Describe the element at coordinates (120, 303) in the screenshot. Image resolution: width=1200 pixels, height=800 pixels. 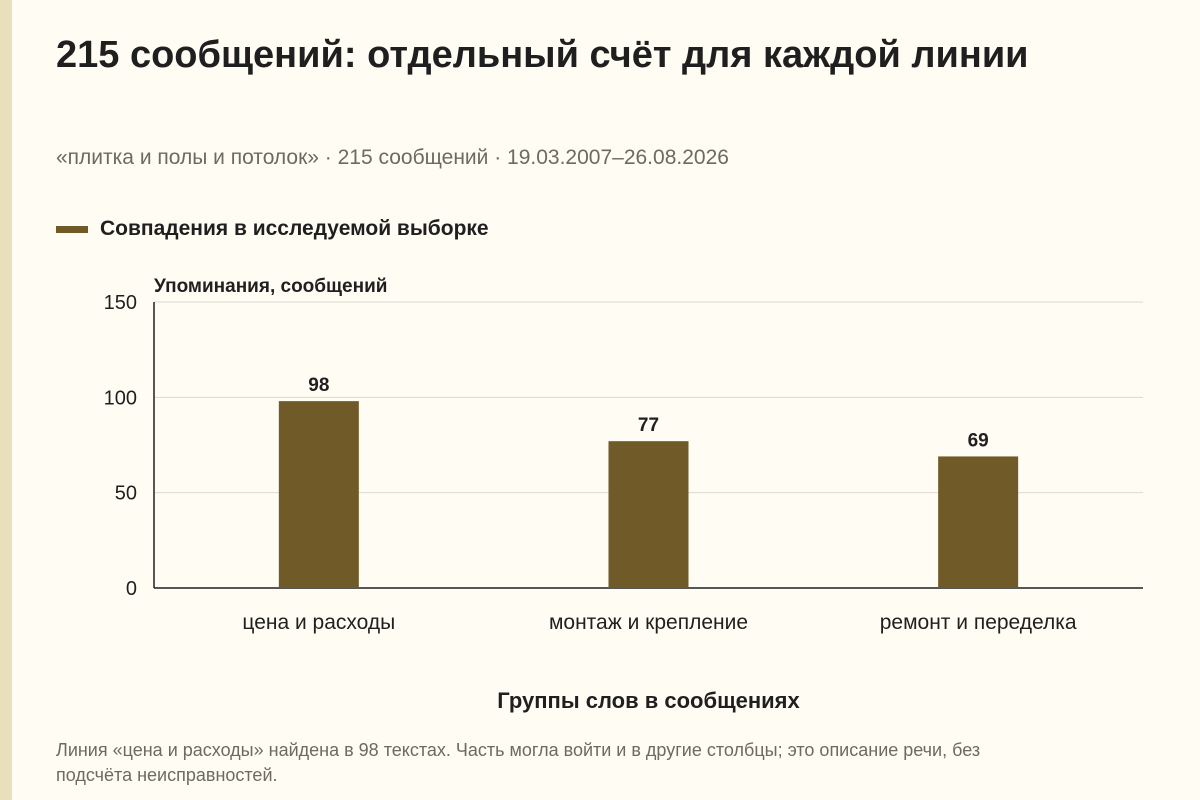
I see `y-tick-label: 150` at that location.